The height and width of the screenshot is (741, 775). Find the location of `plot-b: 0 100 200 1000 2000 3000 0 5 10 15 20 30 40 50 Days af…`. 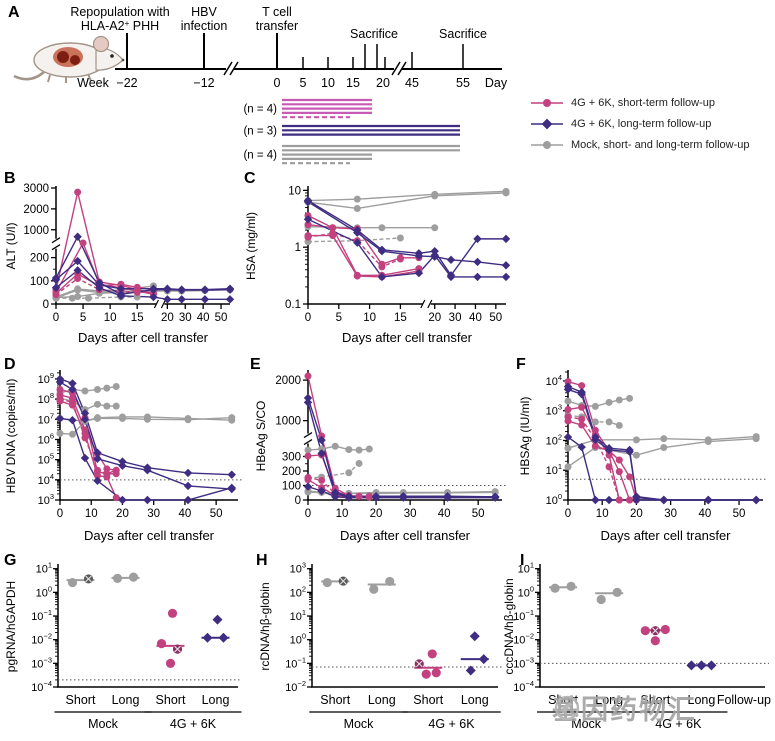

plot-b: 0 100 200 1000 2000 3000 0 5 10 15 20 30 40 50 Days af… is located at coordinates (119, 264).